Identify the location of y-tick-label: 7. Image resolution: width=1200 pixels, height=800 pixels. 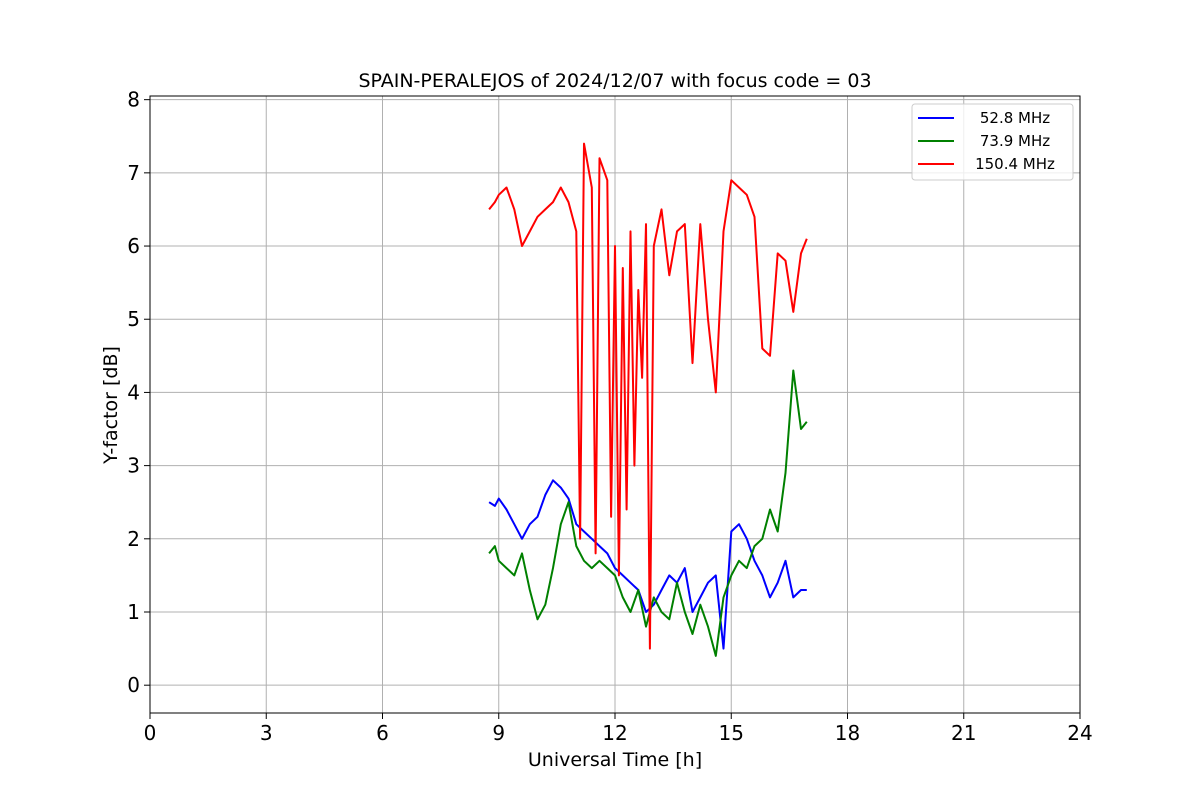
(133, 173).